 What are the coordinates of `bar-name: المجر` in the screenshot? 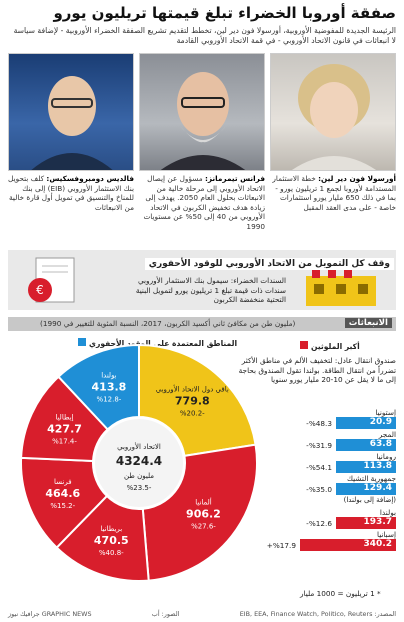 It's located at (387, 434).